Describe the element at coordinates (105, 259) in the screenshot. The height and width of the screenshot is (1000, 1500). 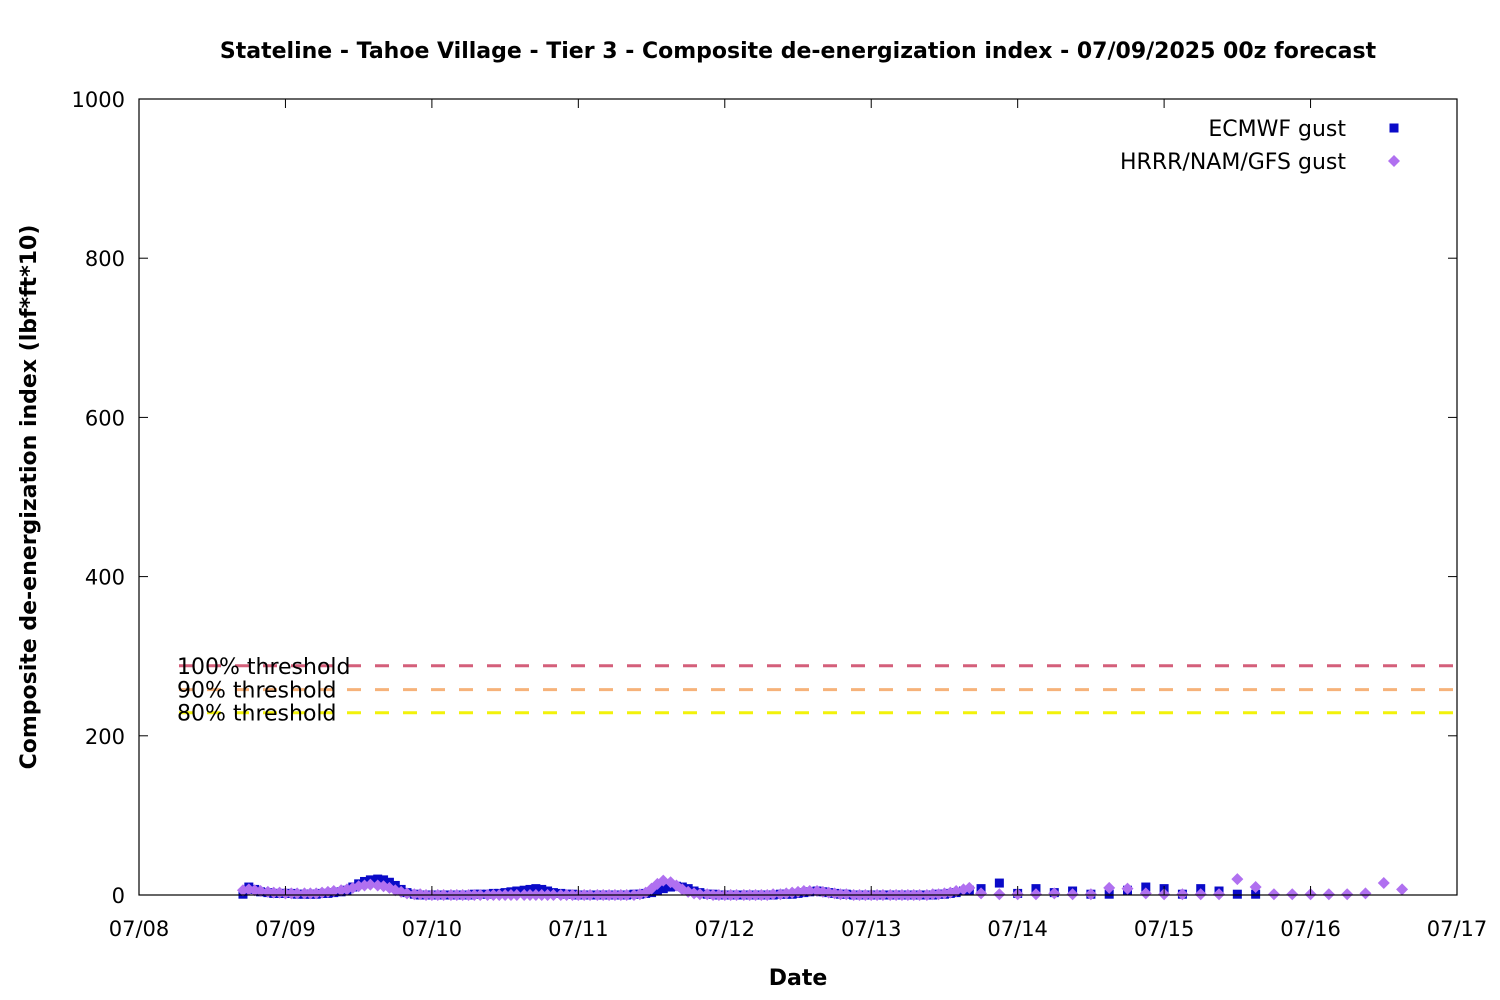
I see `y-tick-label: 800` at that location.